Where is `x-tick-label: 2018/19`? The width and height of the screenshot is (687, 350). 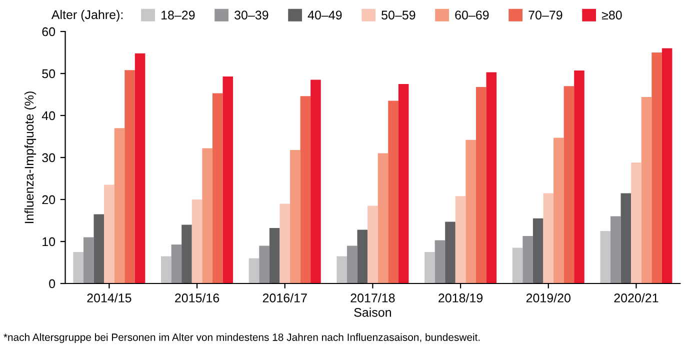
x-tick-label: 2018/19 is located at coordinates (460, 297).